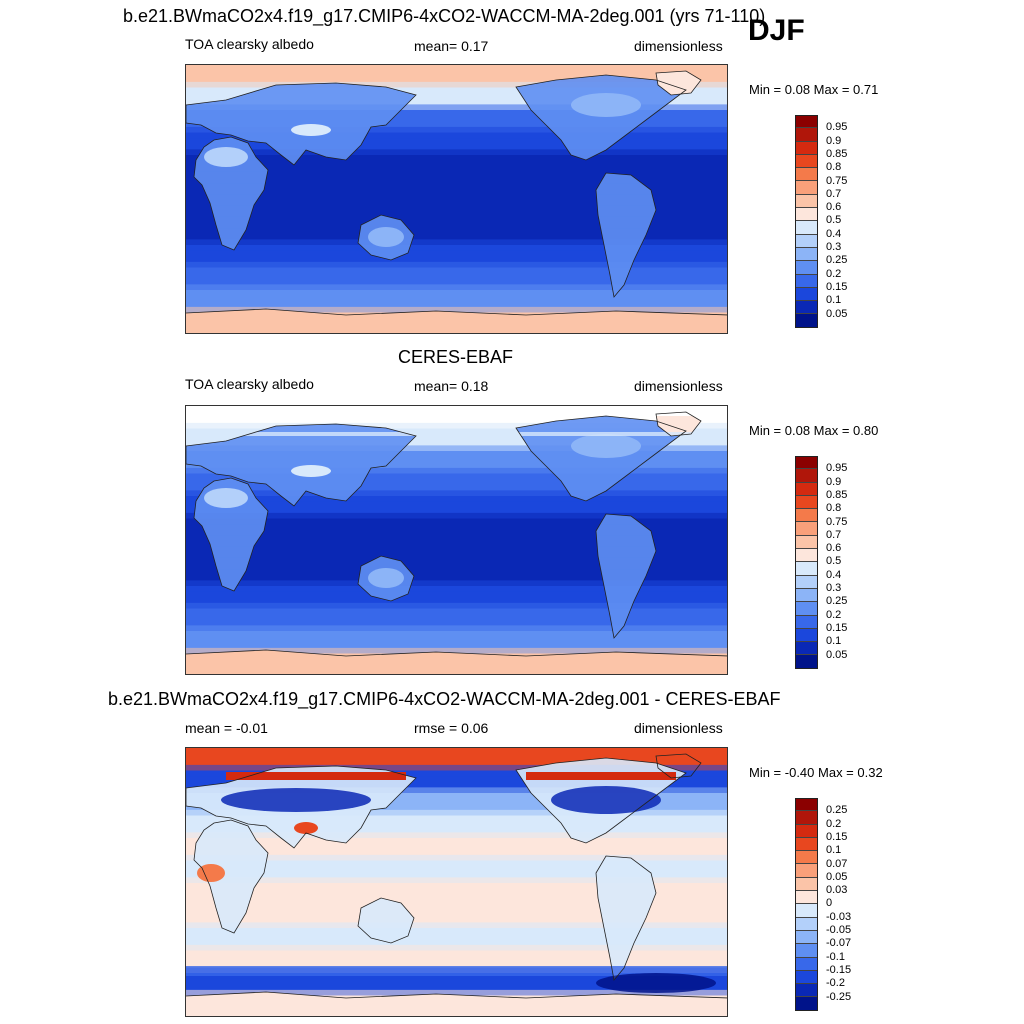  I want to click on minmax-label: Min = -0.40 Max = 0.32, so click(816, 772).